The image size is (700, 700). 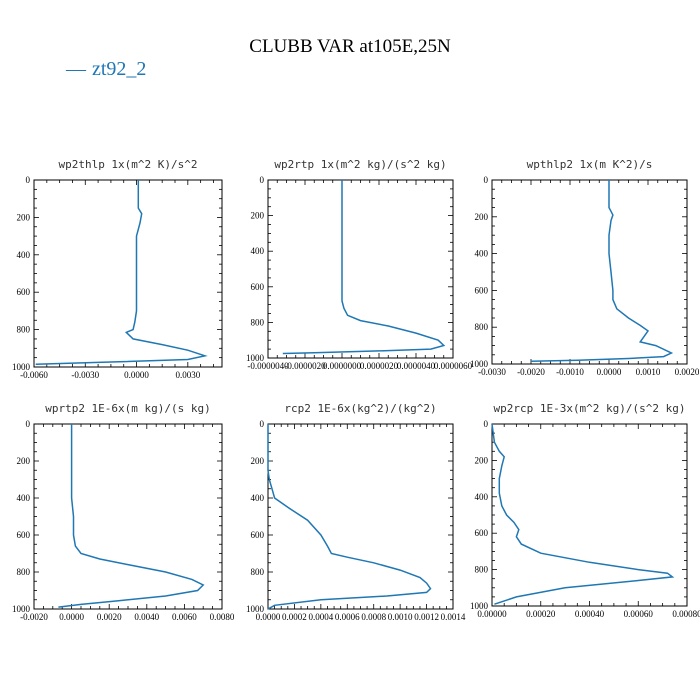 What do you see at coordinates (453, 366) in the screenshot?
I see `x-tick-label: 0.0000060` at bounding box center [453, 366].